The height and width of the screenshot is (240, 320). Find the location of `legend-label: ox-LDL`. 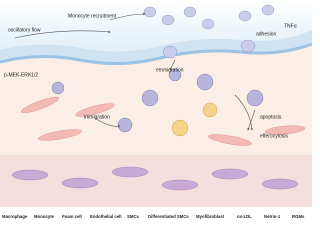

legend-label: ox-LDL is located at coordinates (244, 216).